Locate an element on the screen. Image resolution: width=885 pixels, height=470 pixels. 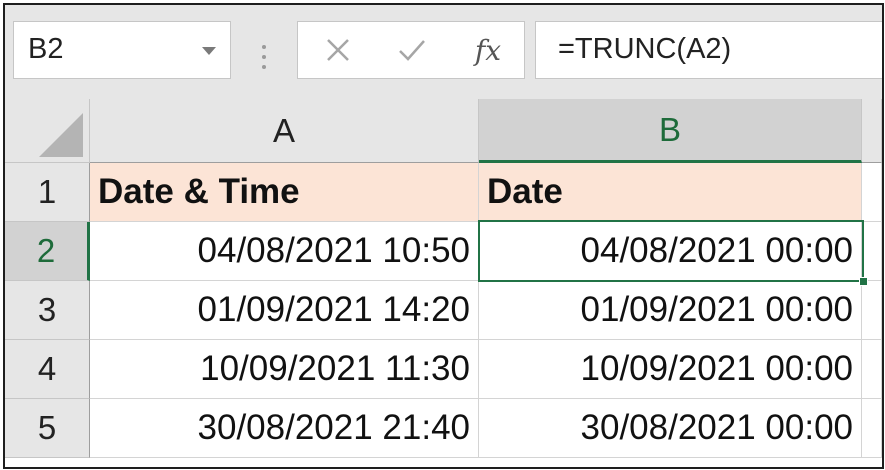
close-icon is located at coordinates (338, 50).